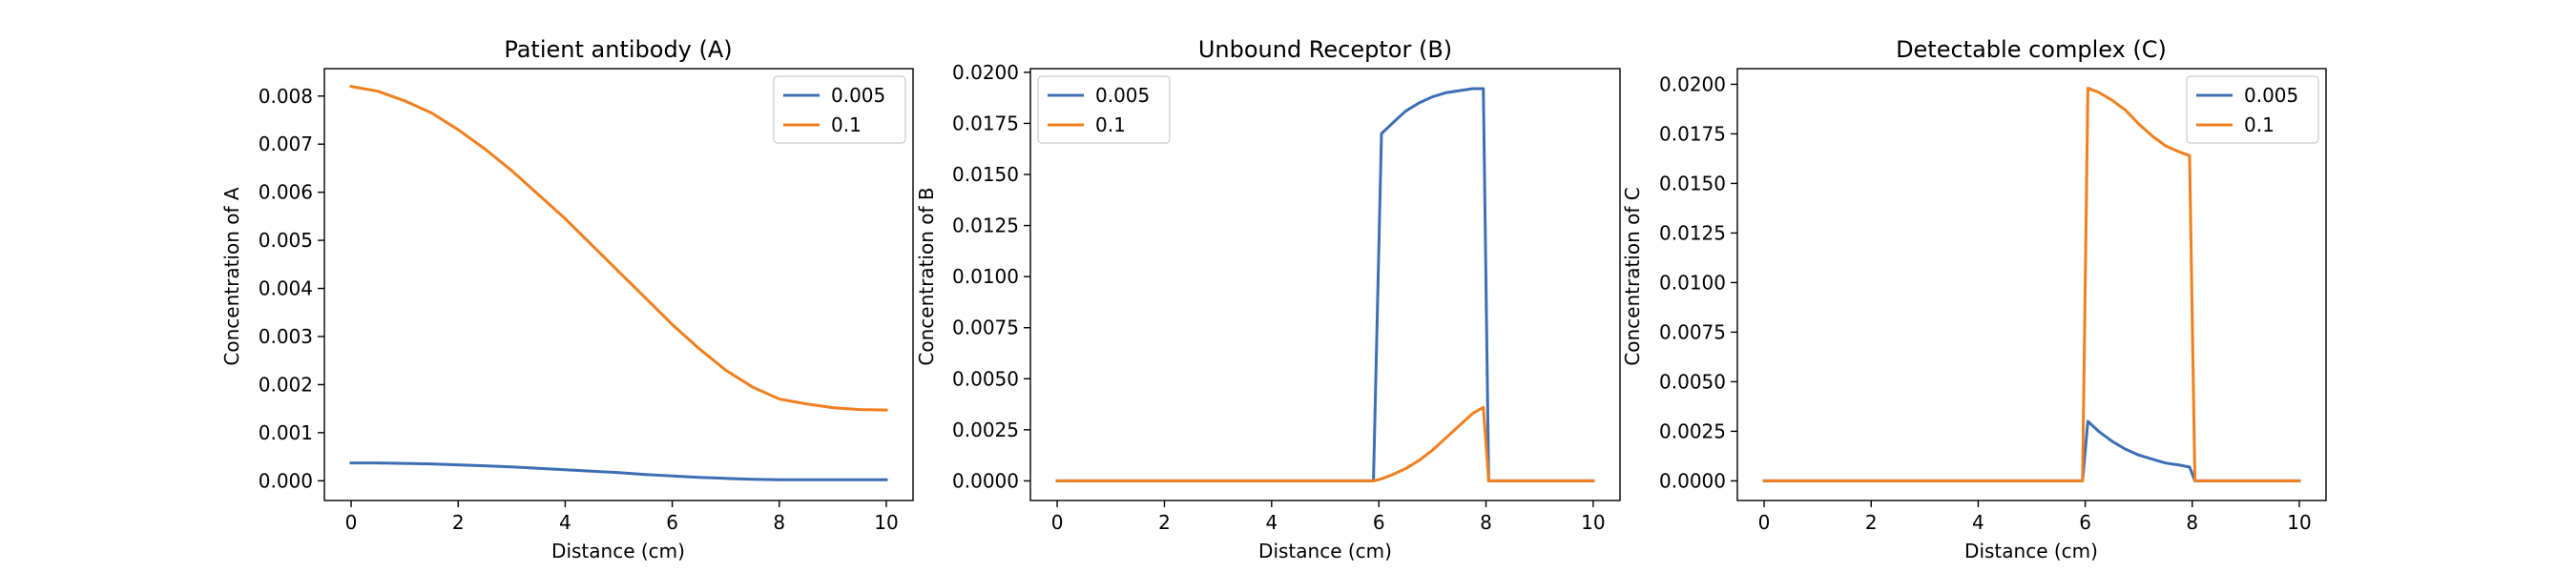 Image resolution: width=2576 pixels, height=572 pixels. Describe the element at coordinates (1325, 50) in the screenshot. I see `chart-title: Unbound Receptor (B)` at that location.